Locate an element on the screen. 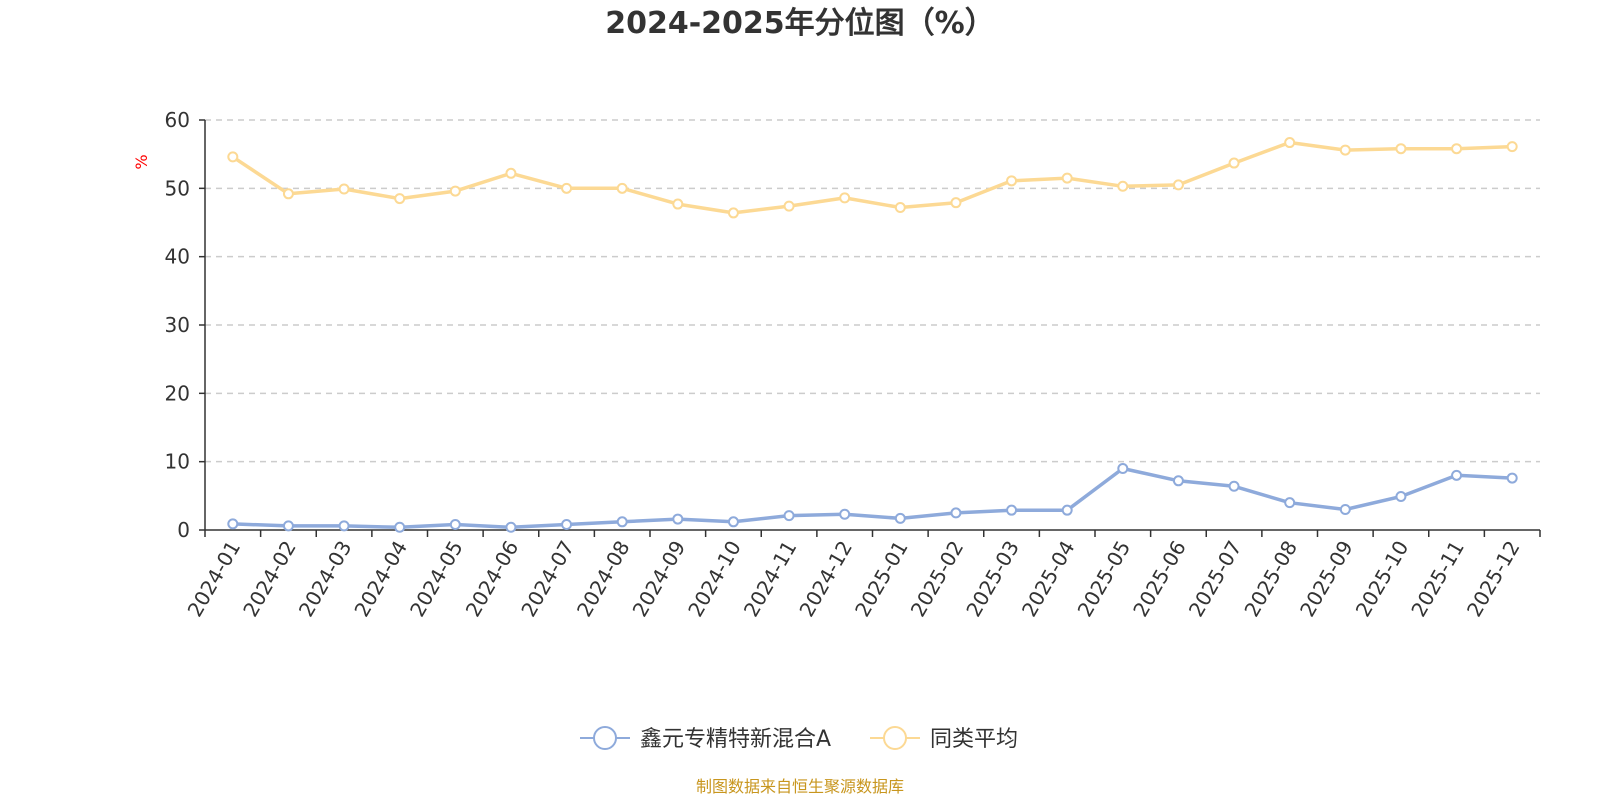  legend: 鑫元专精特新混合A 同类平均 is located at coordinates (799, 739).